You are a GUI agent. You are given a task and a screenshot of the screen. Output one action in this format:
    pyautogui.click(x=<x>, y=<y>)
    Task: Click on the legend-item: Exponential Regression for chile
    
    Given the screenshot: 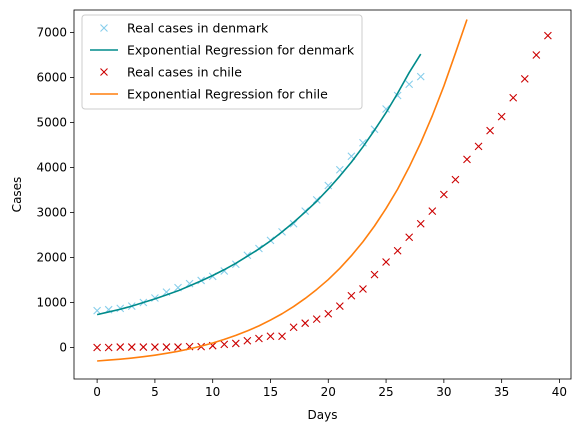 What is the action you would take?
    pyautogui.click(x=209, y=94)
    